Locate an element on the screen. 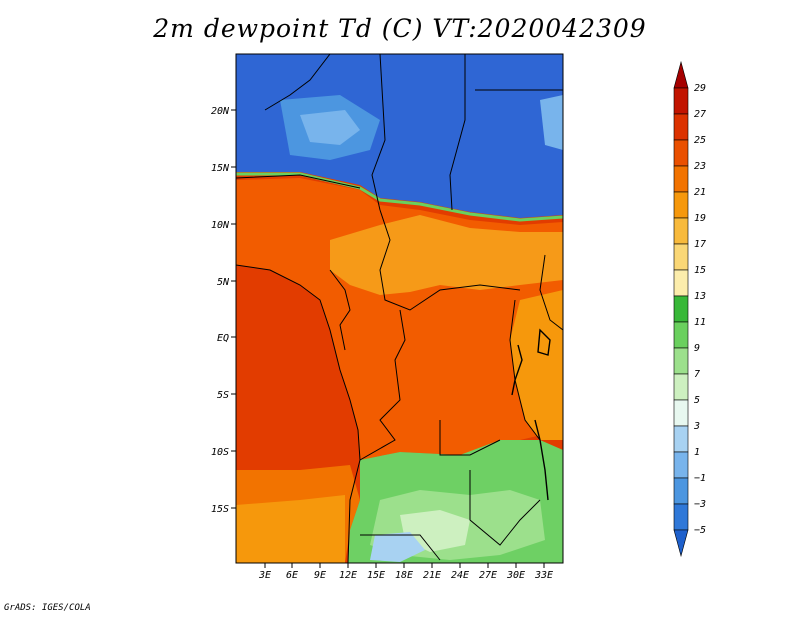 The height and width of the screenshot is (618, 800). colorbar-label: 17 is located at coordinates (700, 244).